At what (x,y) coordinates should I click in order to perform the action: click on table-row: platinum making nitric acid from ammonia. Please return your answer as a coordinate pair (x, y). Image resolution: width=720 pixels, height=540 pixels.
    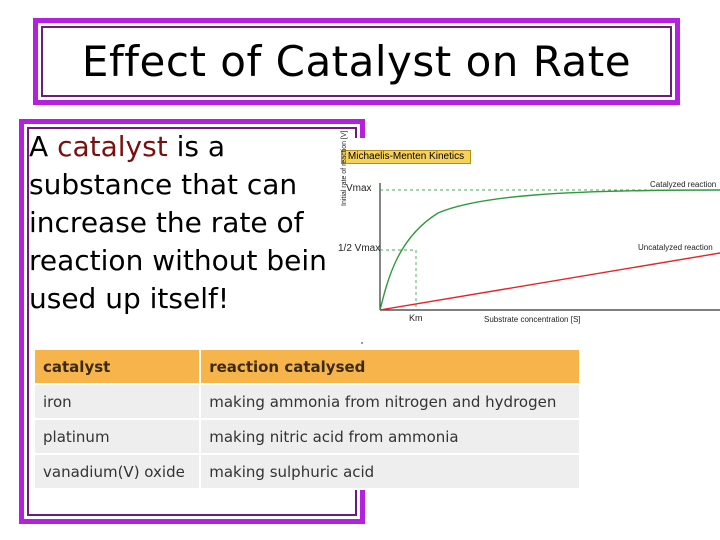
    Looking at the image, I should click on (306, 436).